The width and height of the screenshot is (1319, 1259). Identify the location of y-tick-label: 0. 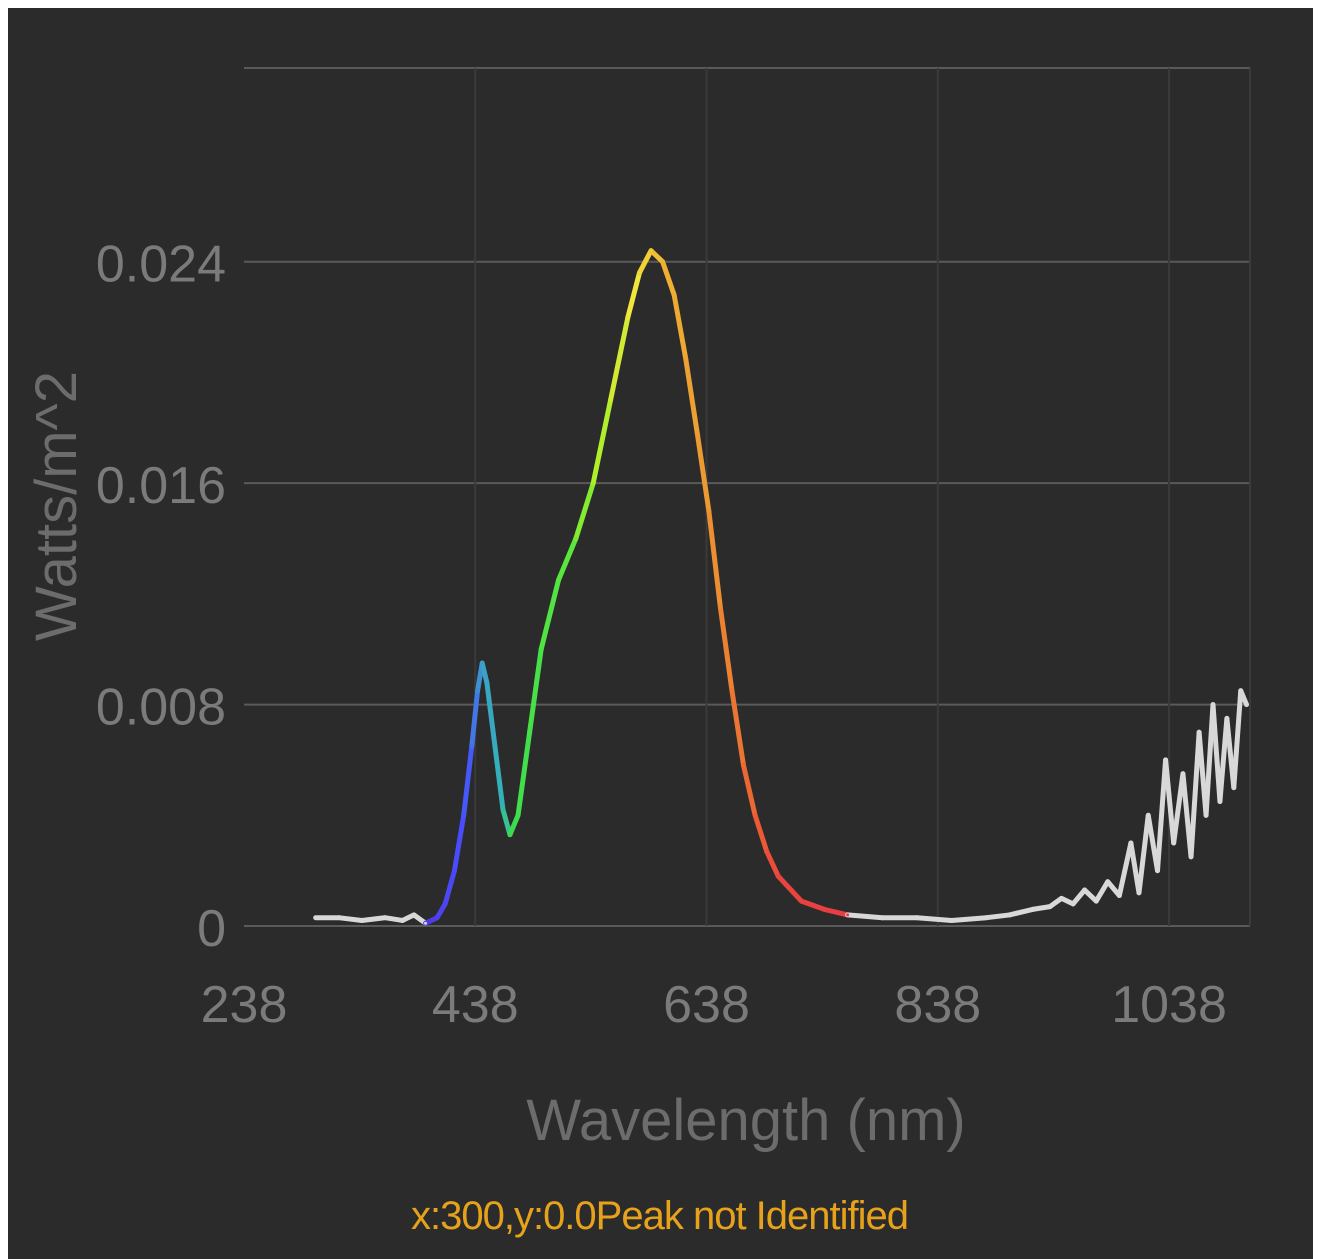
(211, 929).